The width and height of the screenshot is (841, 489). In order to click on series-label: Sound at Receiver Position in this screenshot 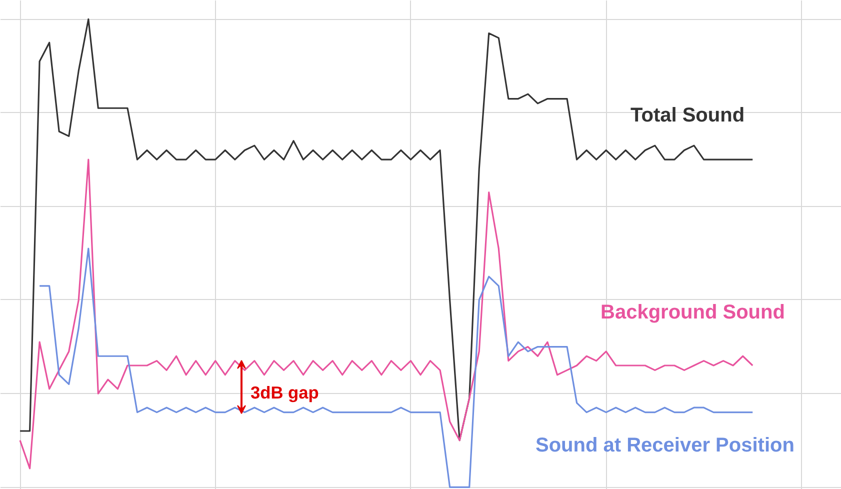, I will do `click(665, 445)`.